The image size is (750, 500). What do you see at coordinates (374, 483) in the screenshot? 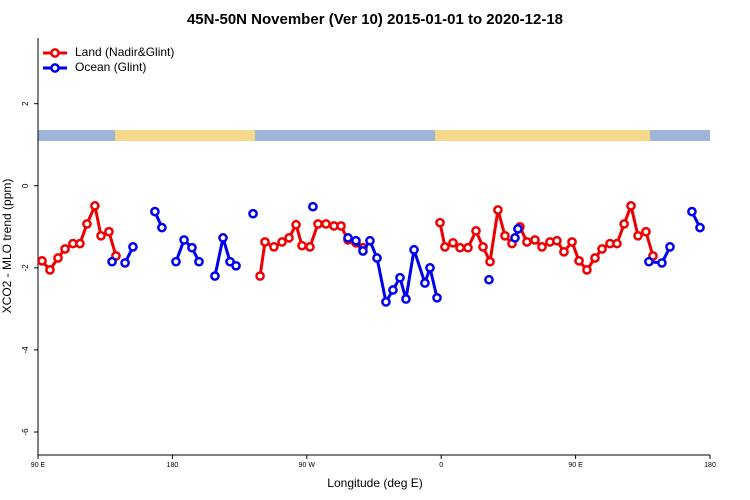
I see `x-axis-label: Longitude (deg E)` at bounding box center [374, 483].